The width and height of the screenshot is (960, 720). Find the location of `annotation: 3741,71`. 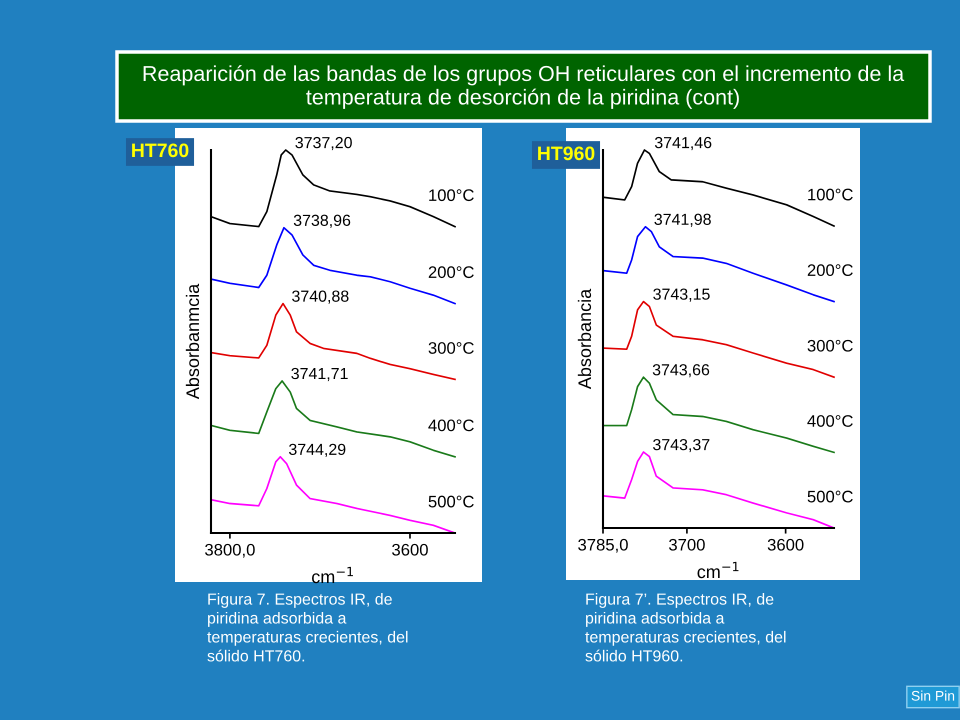

annotation: 3741,71 is located at coordinates (319, 375).